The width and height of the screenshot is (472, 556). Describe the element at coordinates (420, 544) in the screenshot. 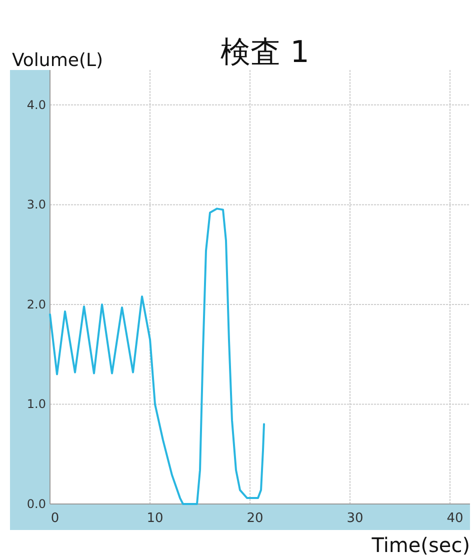

I see `x-axis-title: Time(sec)` at that location.